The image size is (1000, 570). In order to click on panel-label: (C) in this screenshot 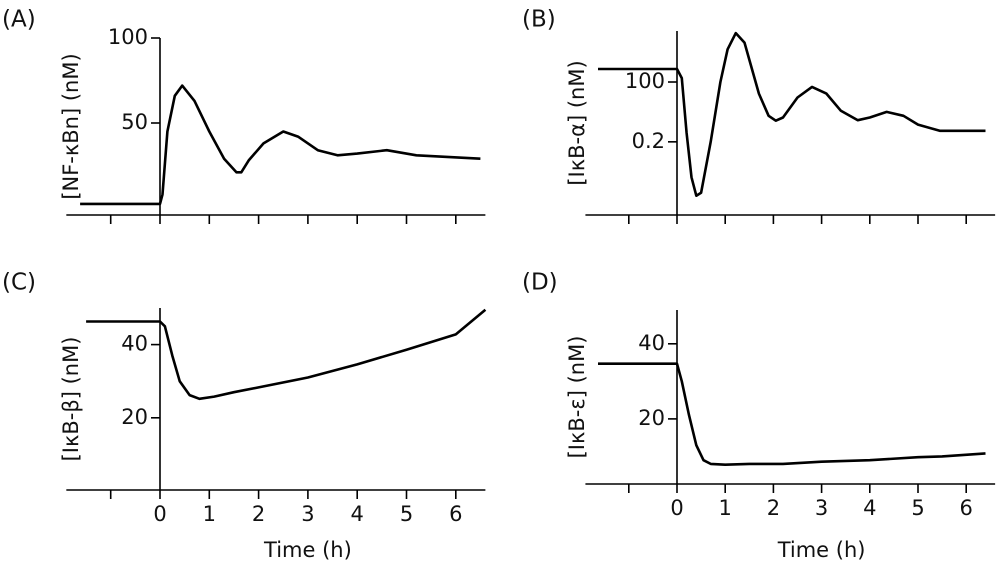, I will do `click(19, 283)`.